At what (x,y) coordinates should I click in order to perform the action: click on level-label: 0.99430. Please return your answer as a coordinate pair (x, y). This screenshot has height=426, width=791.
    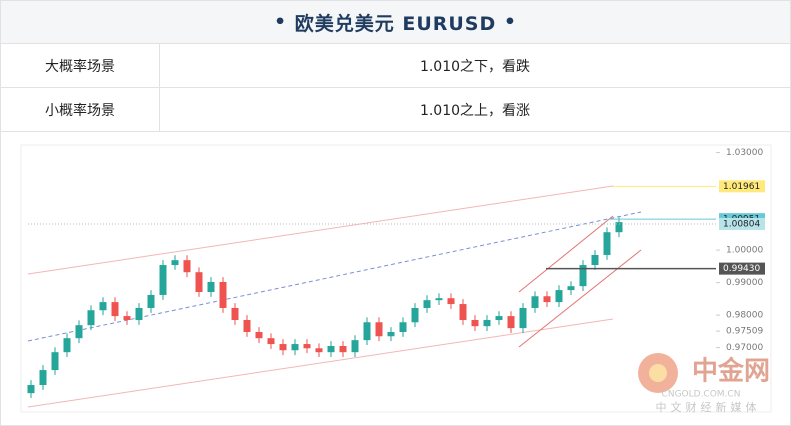
    Looking at the image, I should click on (741, 269).